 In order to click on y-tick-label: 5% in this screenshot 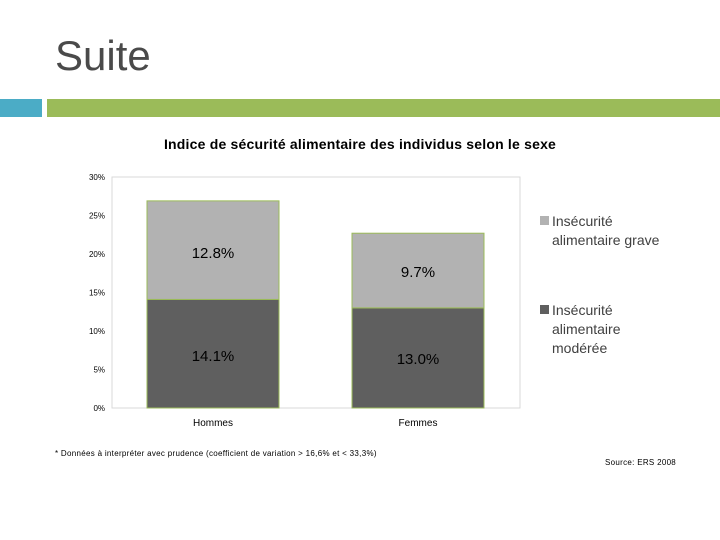, I will do `click(99, 370)`.